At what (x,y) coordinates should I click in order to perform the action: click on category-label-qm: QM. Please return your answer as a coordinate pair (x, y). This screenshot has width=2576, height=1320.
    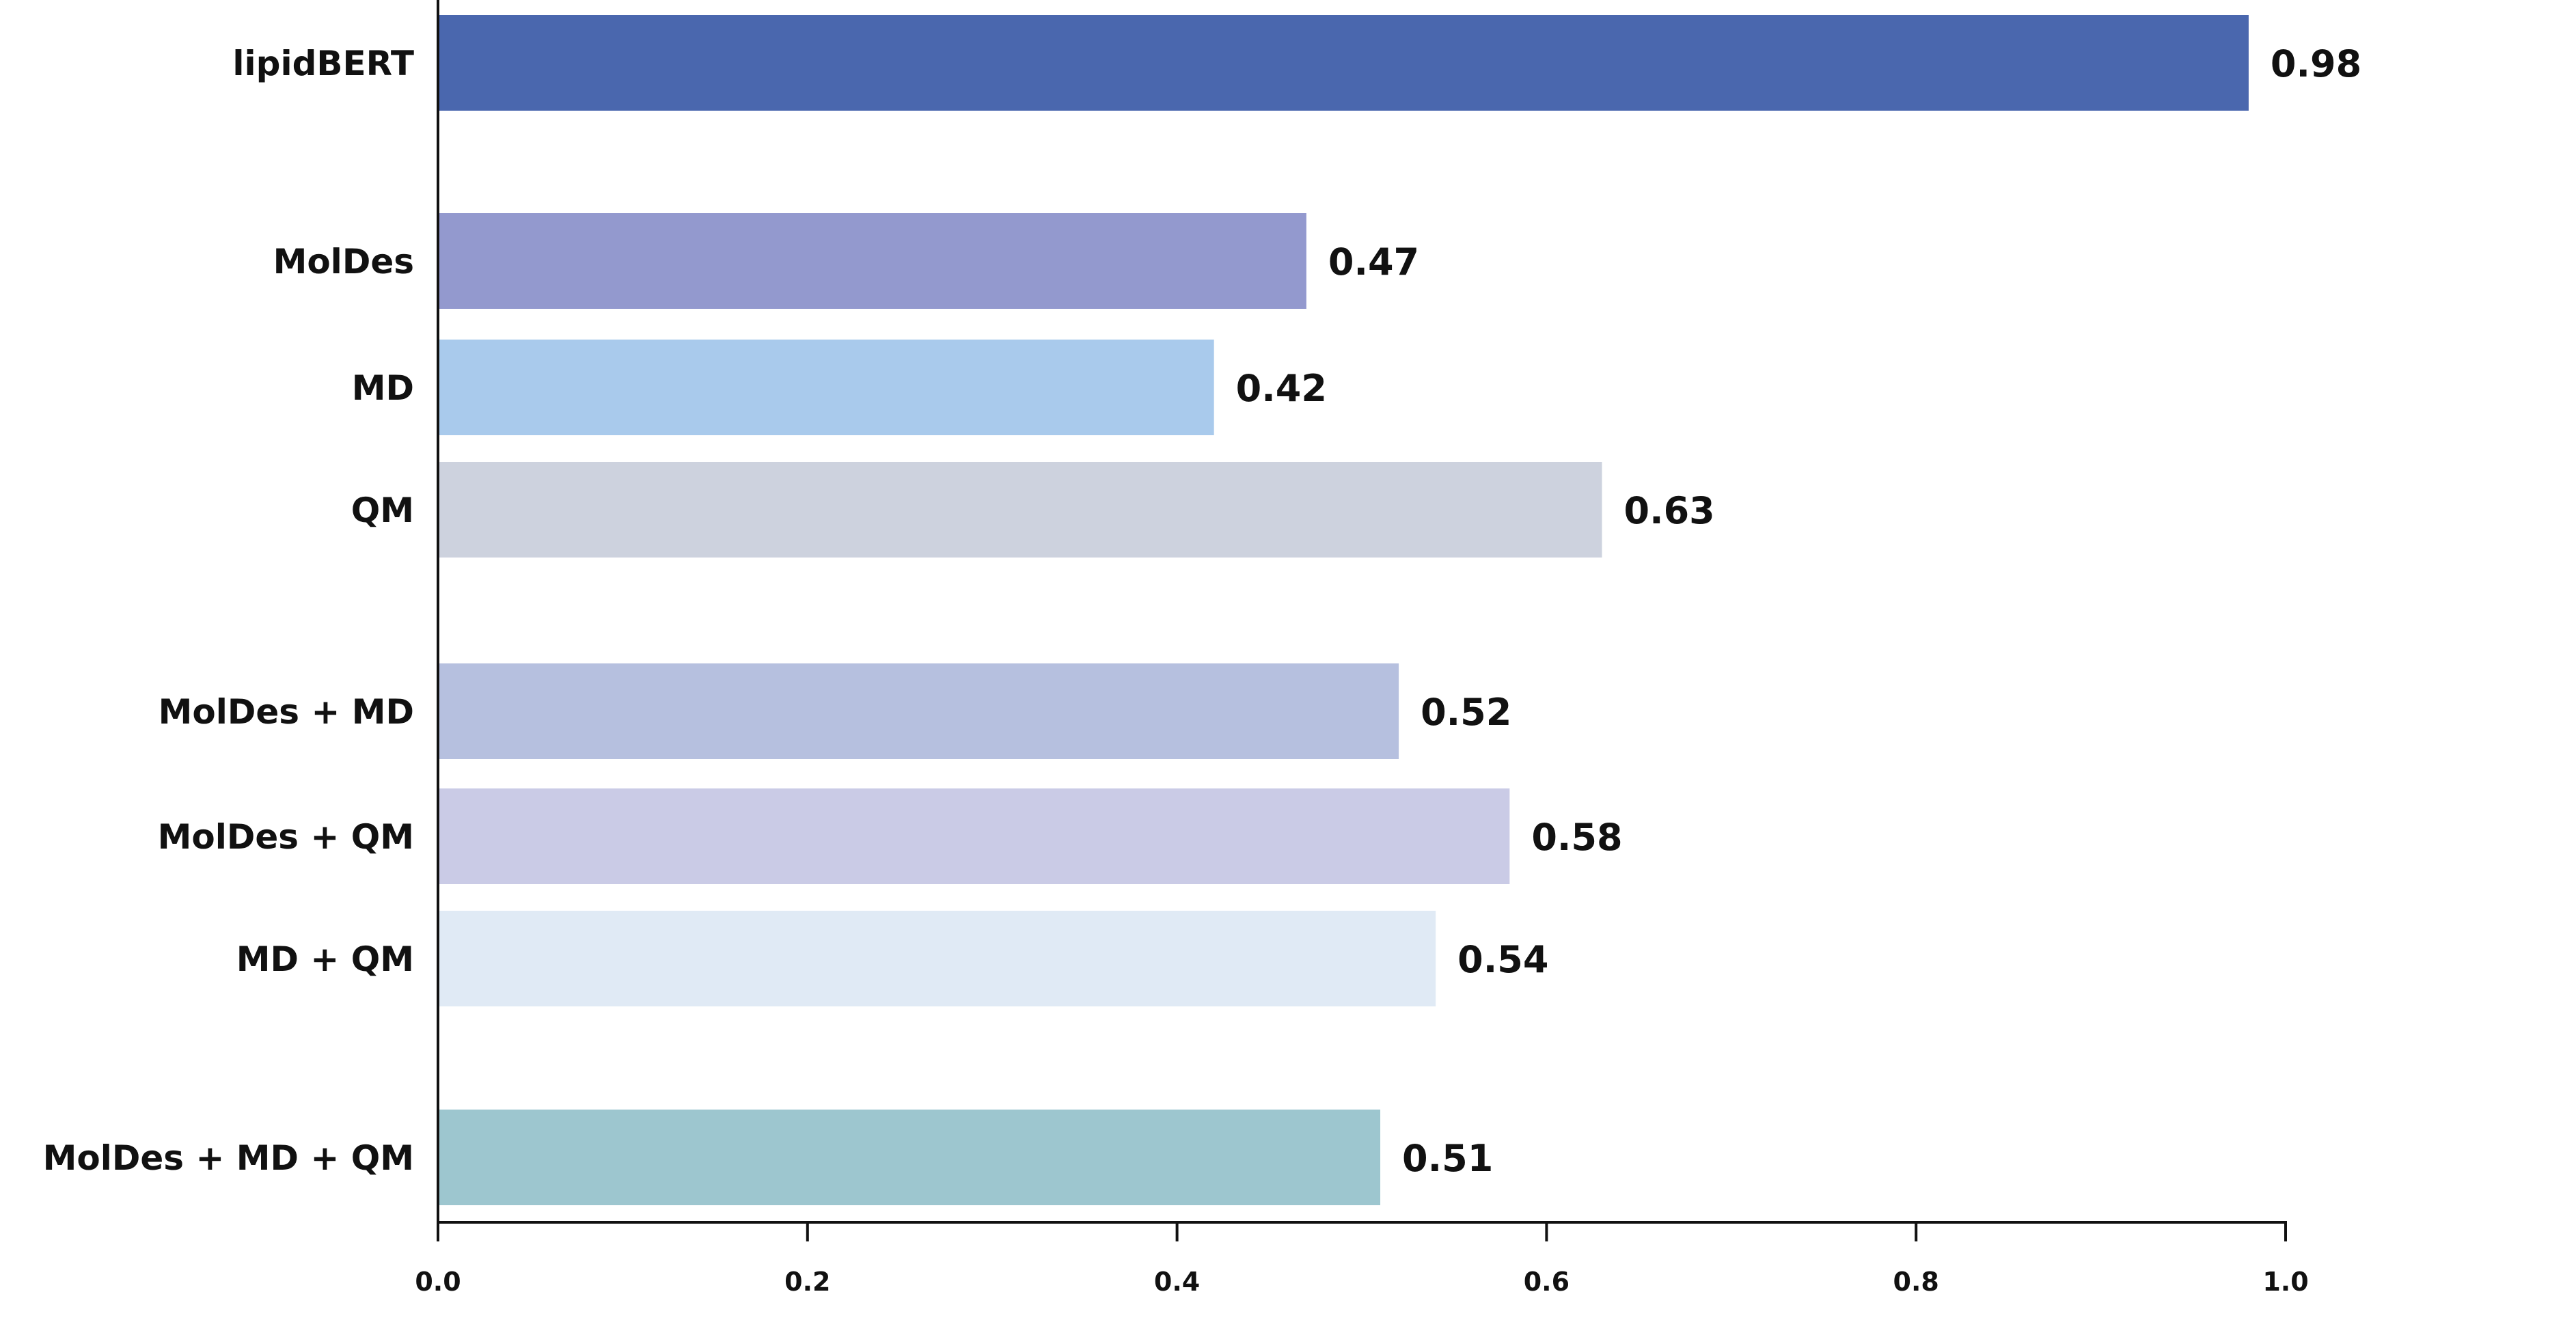
    Looking at the image, I should click on (382, 510).